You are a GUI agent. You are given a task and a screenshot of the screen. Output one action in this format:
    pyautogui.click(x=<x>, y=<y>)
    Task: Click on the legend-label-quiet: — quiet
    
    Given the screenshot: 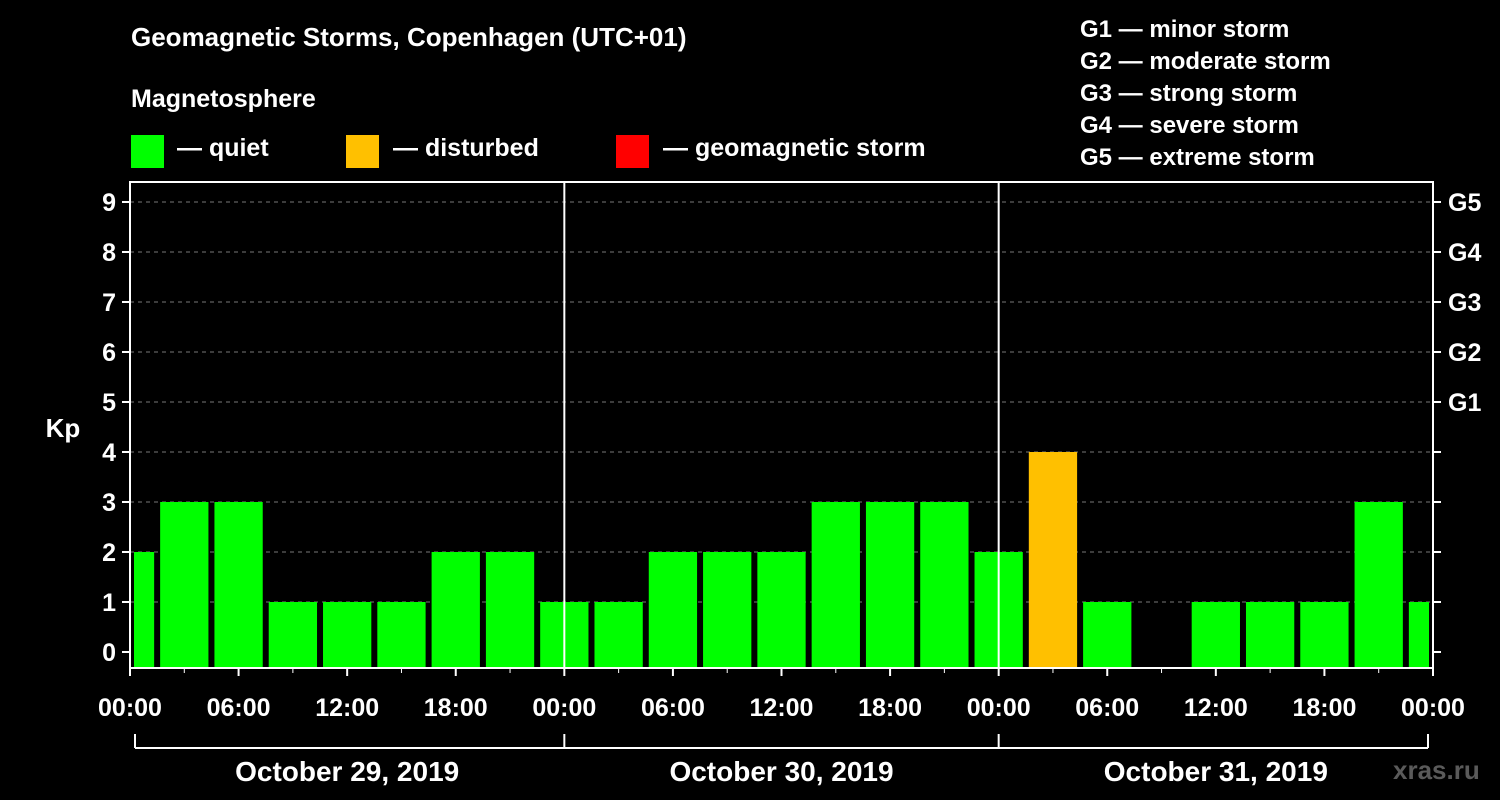 What is the action you would take?
    pyautogui.click(x=223, y=148)
    